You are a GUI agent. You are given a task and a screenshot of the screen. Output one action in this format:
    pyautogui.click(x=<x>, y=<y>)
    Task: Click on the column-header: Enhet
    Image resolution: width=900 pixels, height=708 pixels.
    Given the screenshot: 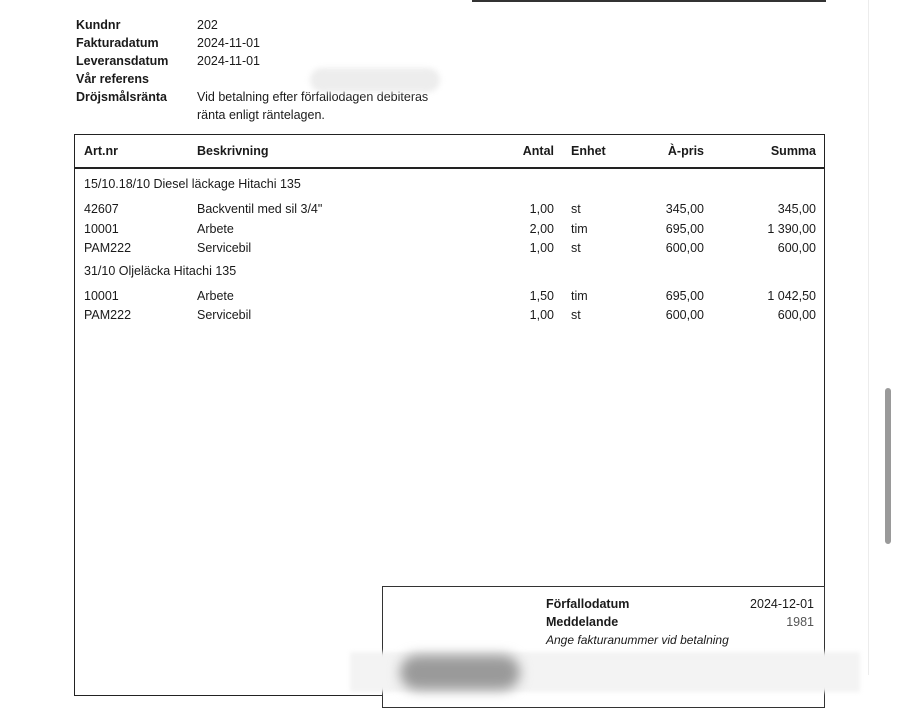 What is the action you would take?
    pyautogui.click(x=588, y=151)
    